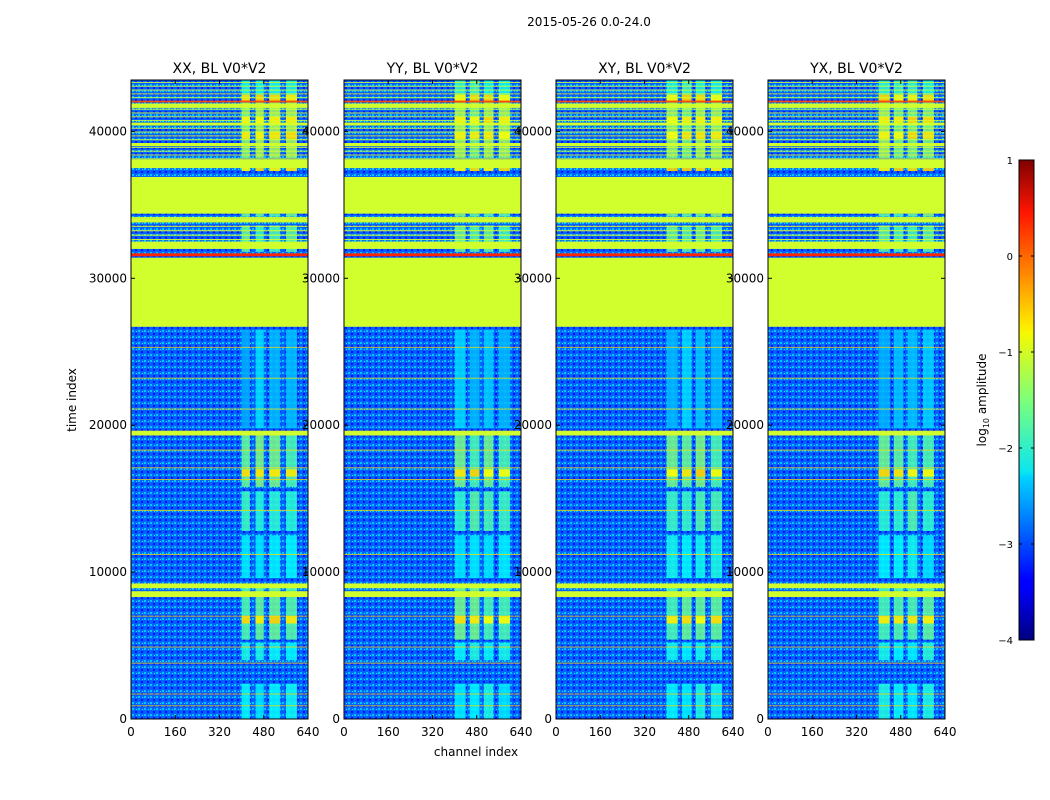 This screenshot has width=1050, height=800. I want to click on colorbar-label: log10 amplitude, so click(983, 400).